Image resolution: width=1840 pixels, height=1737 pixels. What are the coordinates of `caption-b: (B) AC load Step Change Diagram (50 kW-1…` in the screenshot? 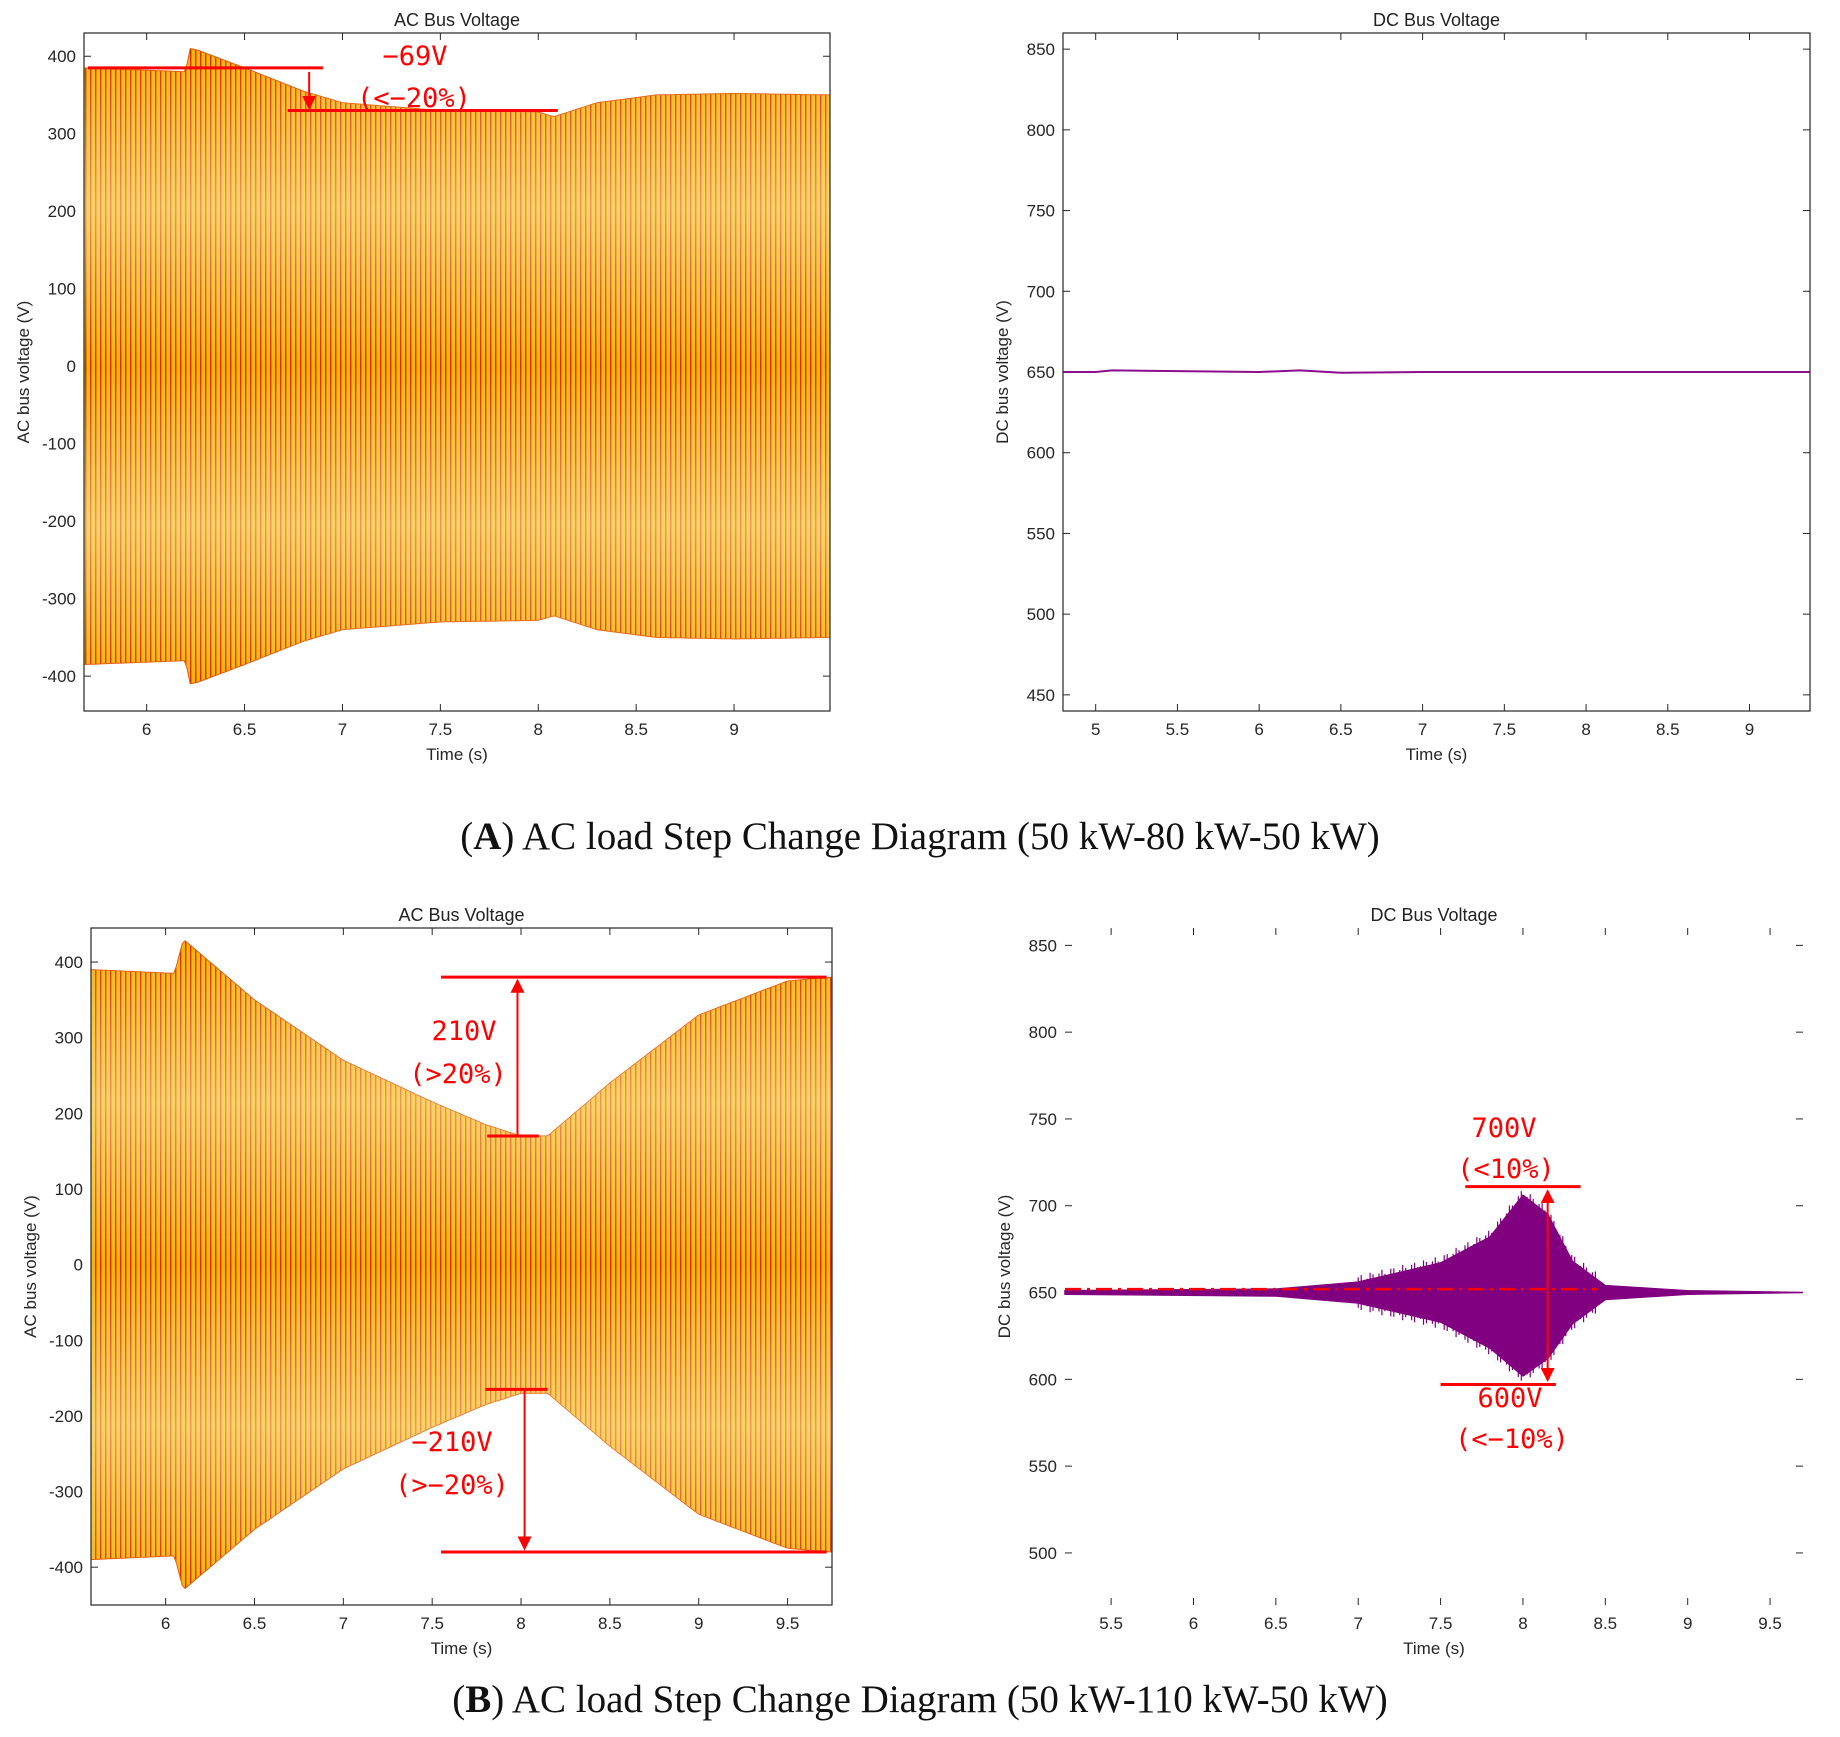 It's located at (919, 1699).